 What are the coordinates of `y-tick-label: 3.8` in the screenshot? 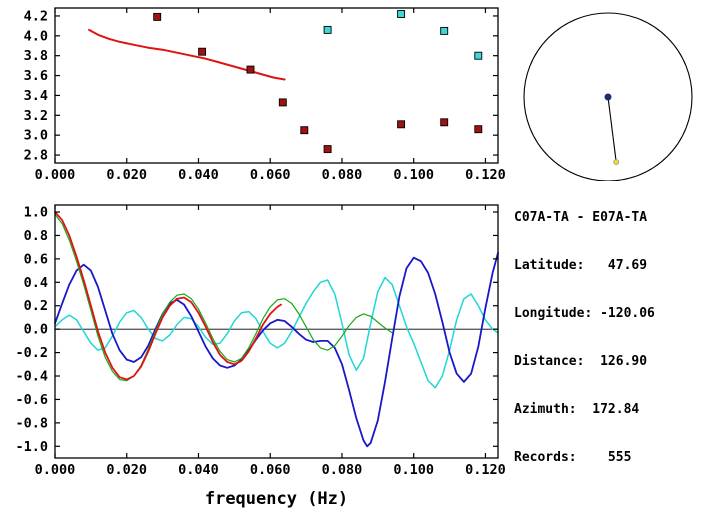 It's located at (36, 56).